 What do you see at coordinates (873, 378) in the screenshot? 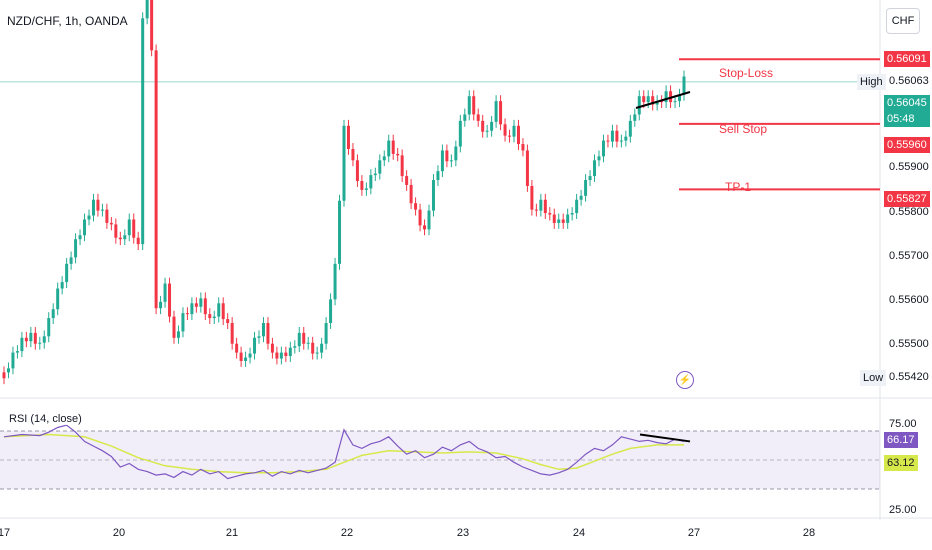
I see `low-label: Low` at bounding box center [873, 378].